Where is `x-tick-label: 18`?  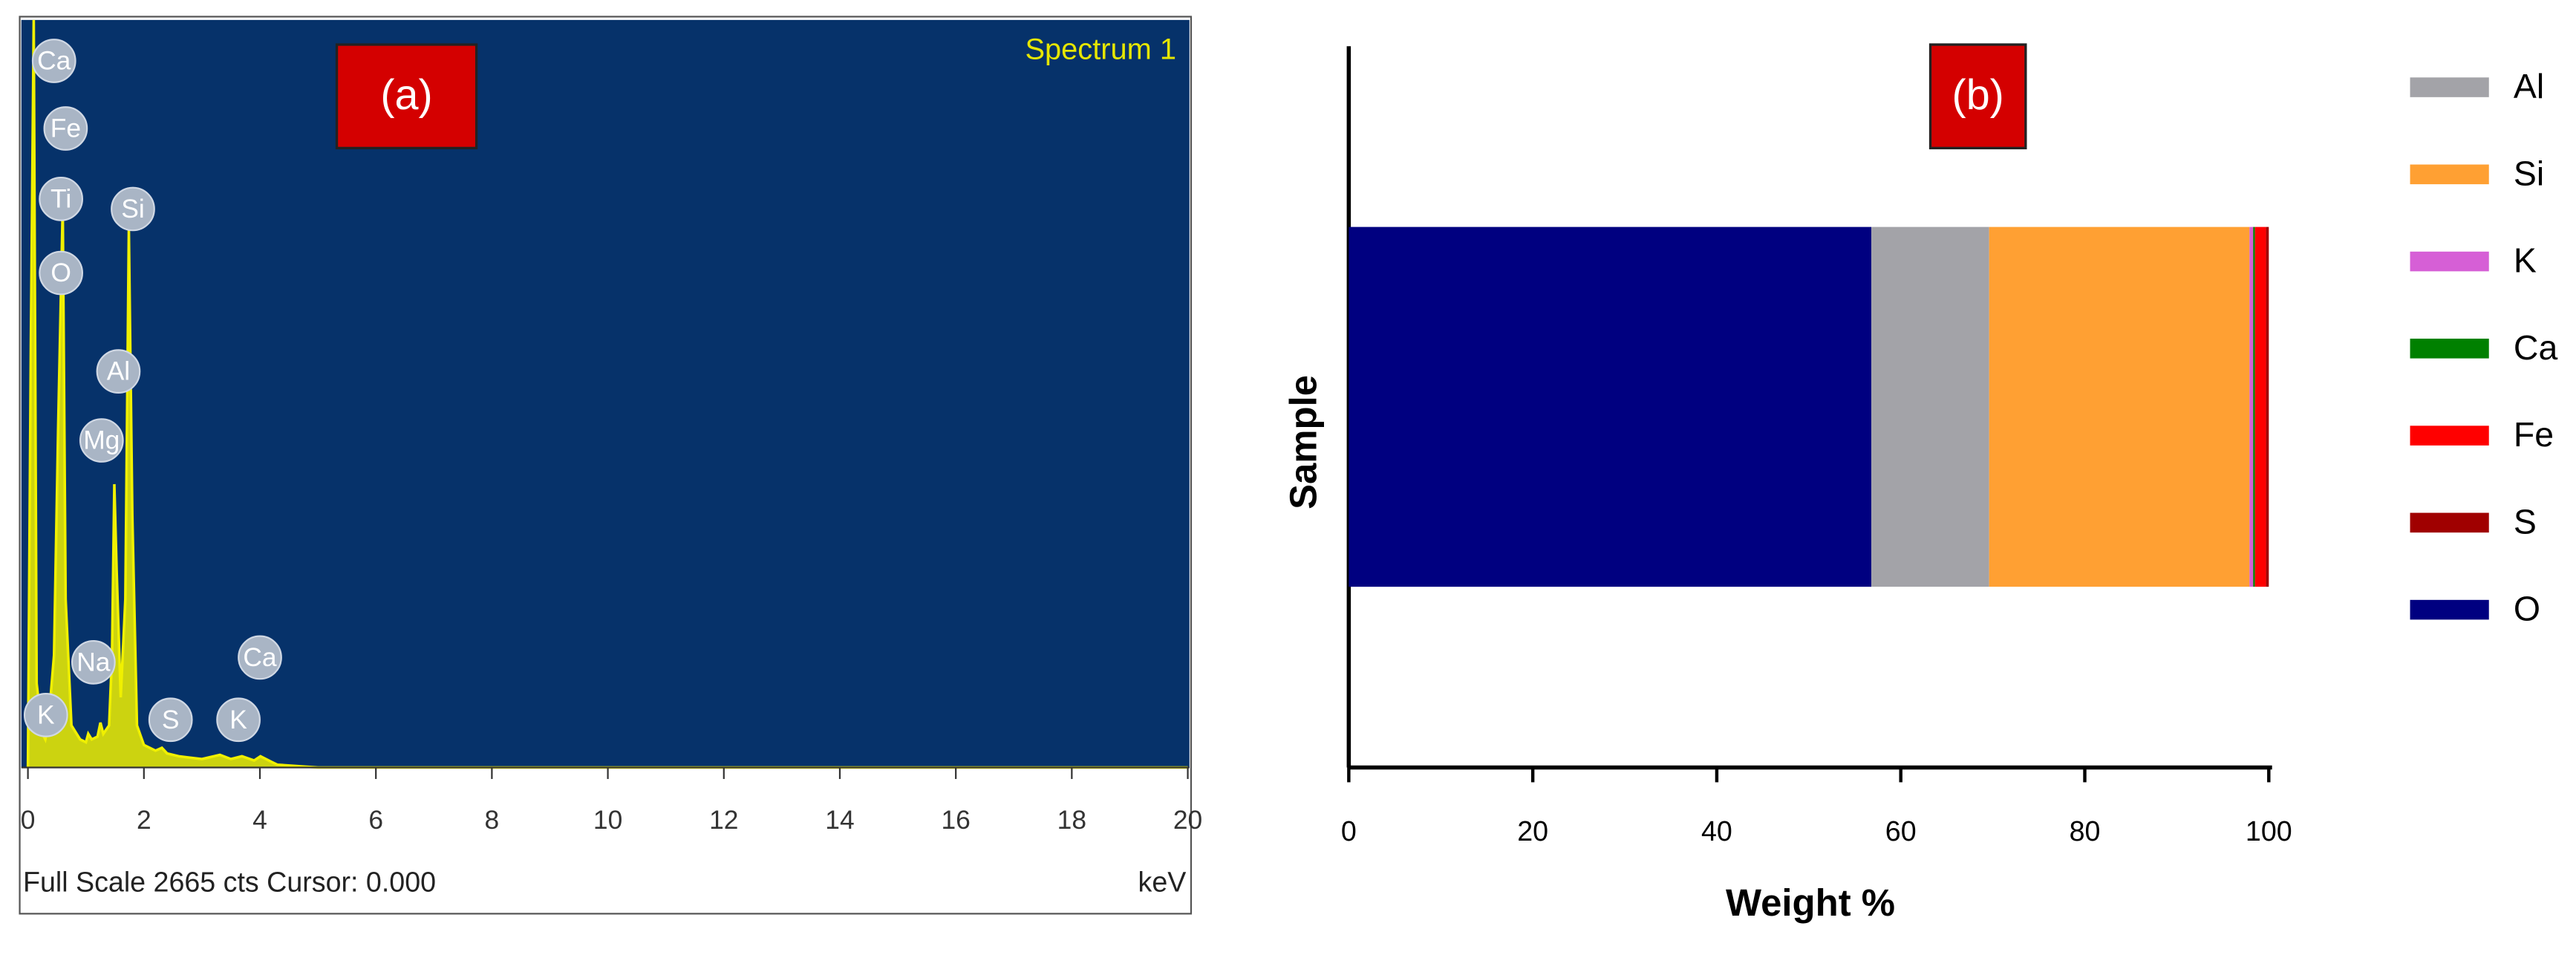
x-tick-label: 18 is located at coordinates (1071, 820).